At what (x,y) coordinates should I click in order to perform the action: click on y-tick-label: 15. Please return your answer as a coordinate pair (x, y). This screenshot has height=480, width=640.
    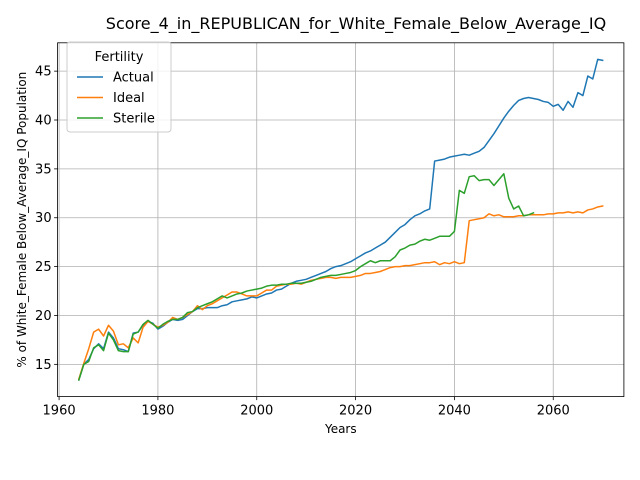
    Looking at the image, I should click on (43, 365).